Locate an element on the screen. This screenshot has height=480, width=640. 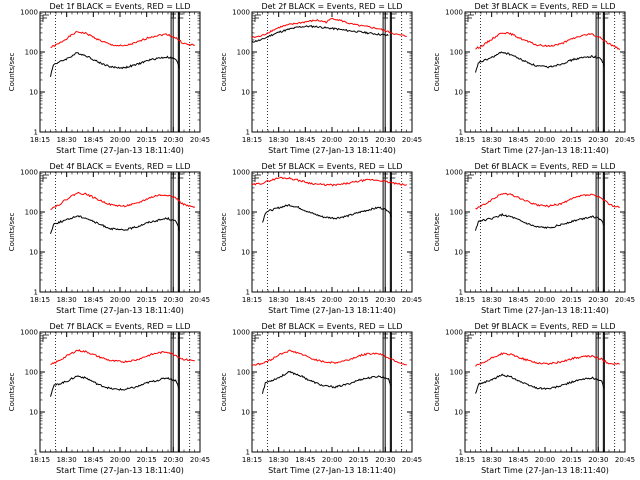
chart-title: Det 4f BLACK = Events, RED = LLD is located at coordinates (119, 166).